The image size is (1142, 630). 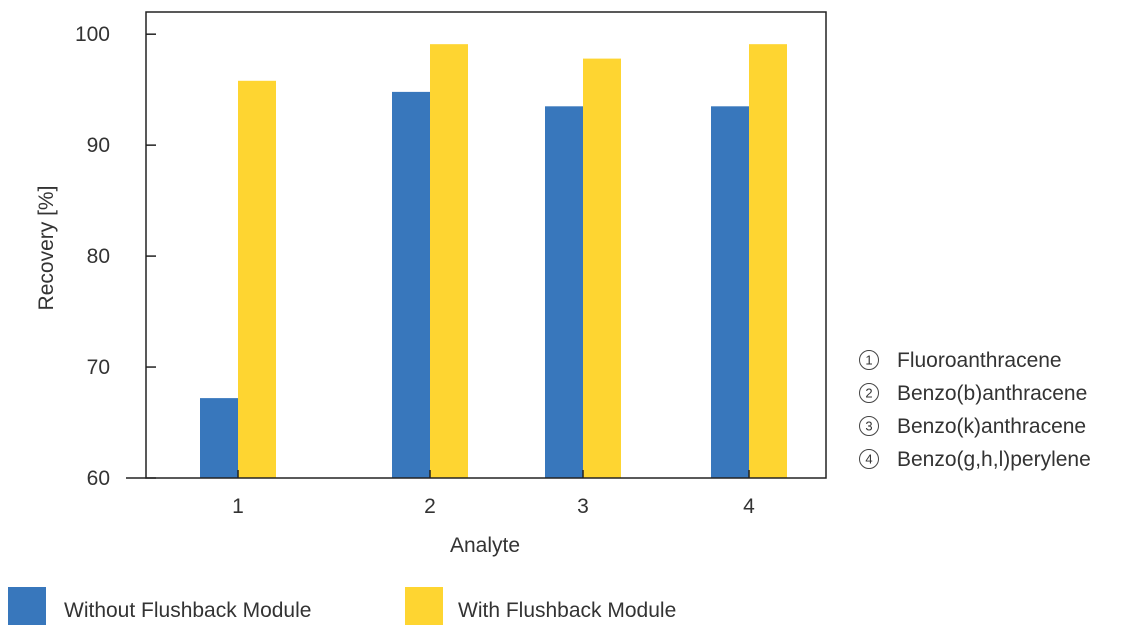 What do you see at coordinates (485, 545) in the screenshot?
I see `x-axis-label: Analyte` at bounding box center [485, 545].